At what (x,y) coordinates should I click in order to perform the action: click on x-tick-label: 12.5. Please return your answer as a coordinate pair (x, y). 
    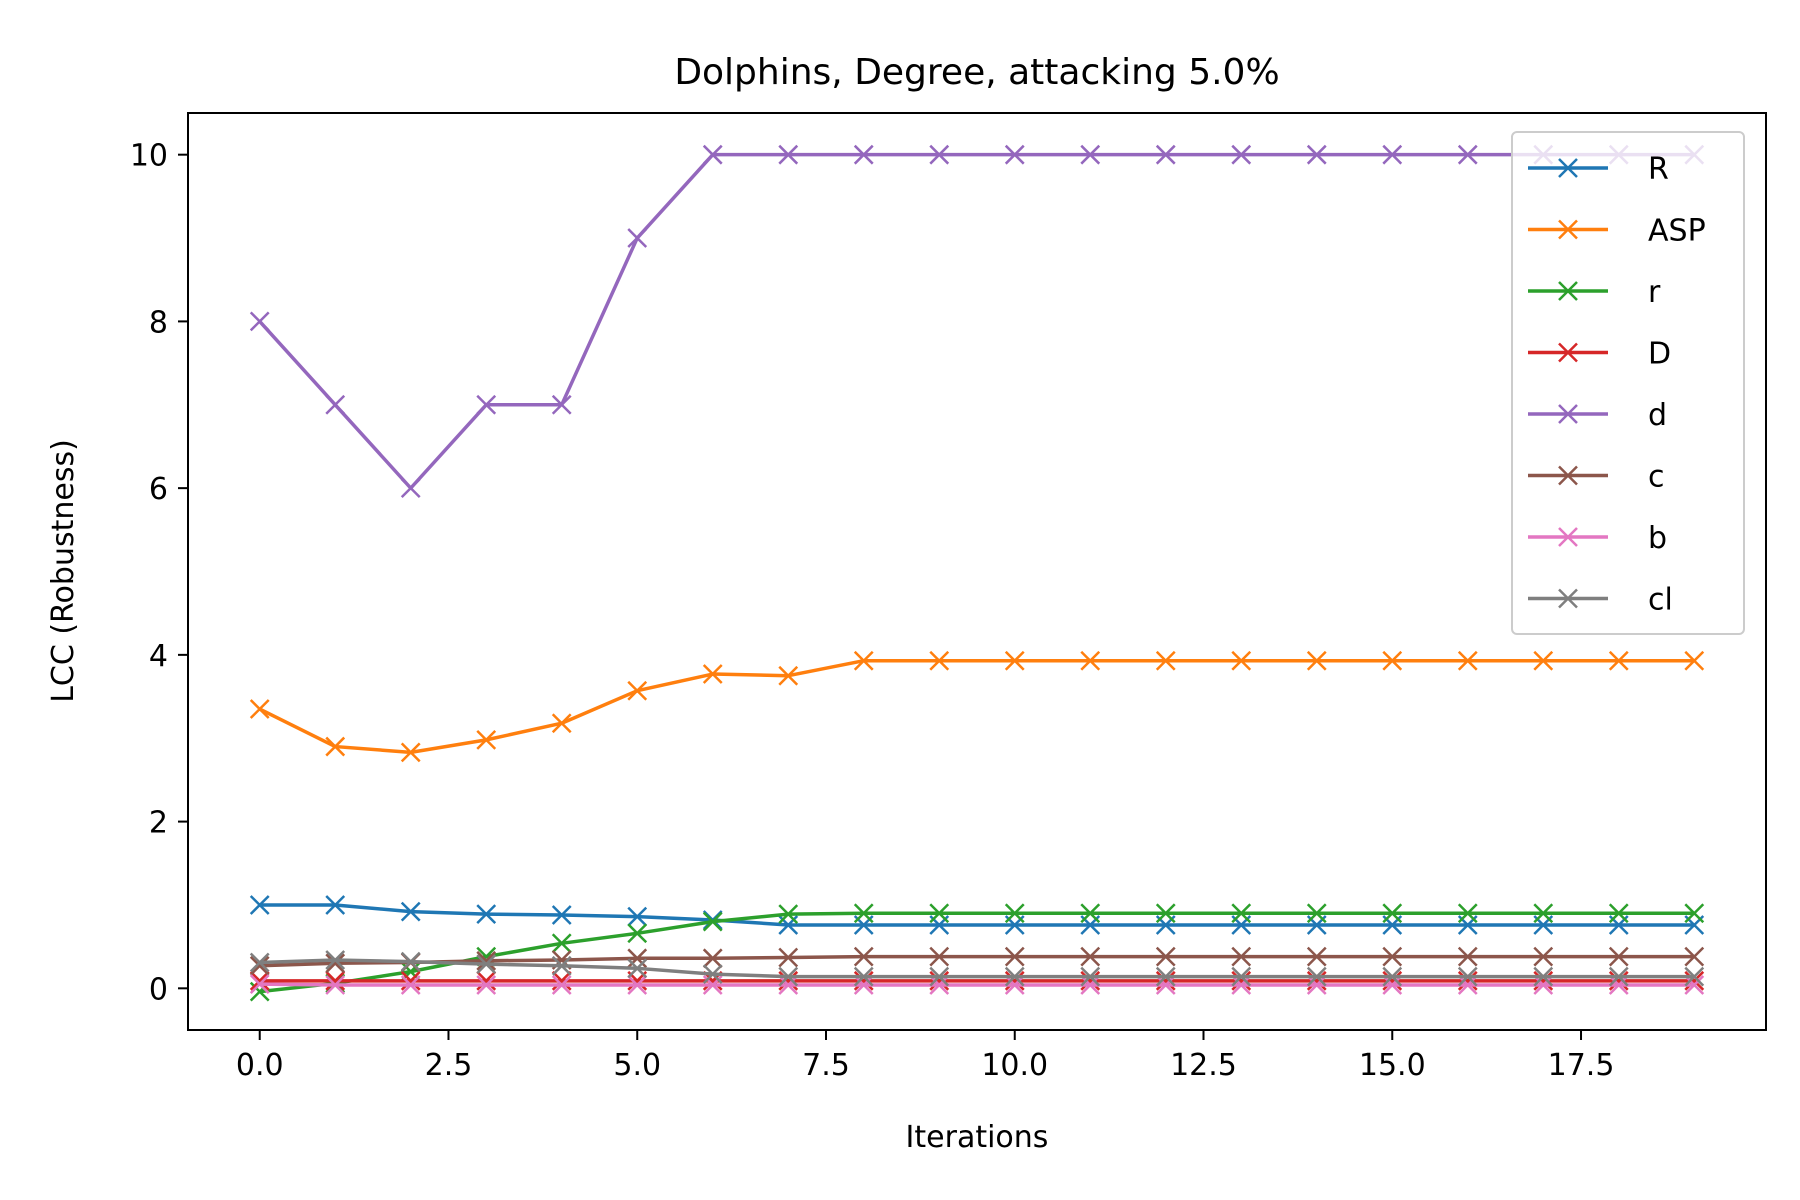
    Looking at the image, I should click on (1203, 1065).